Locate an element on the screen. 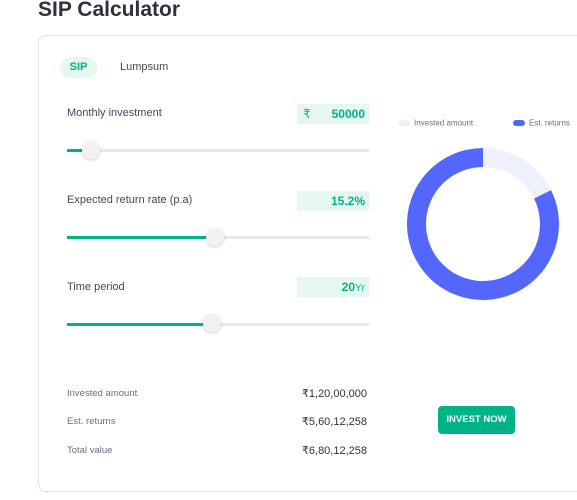 The image size is (577, 500). input-box: ₹ 50000 is located at coordinates (333, 114).